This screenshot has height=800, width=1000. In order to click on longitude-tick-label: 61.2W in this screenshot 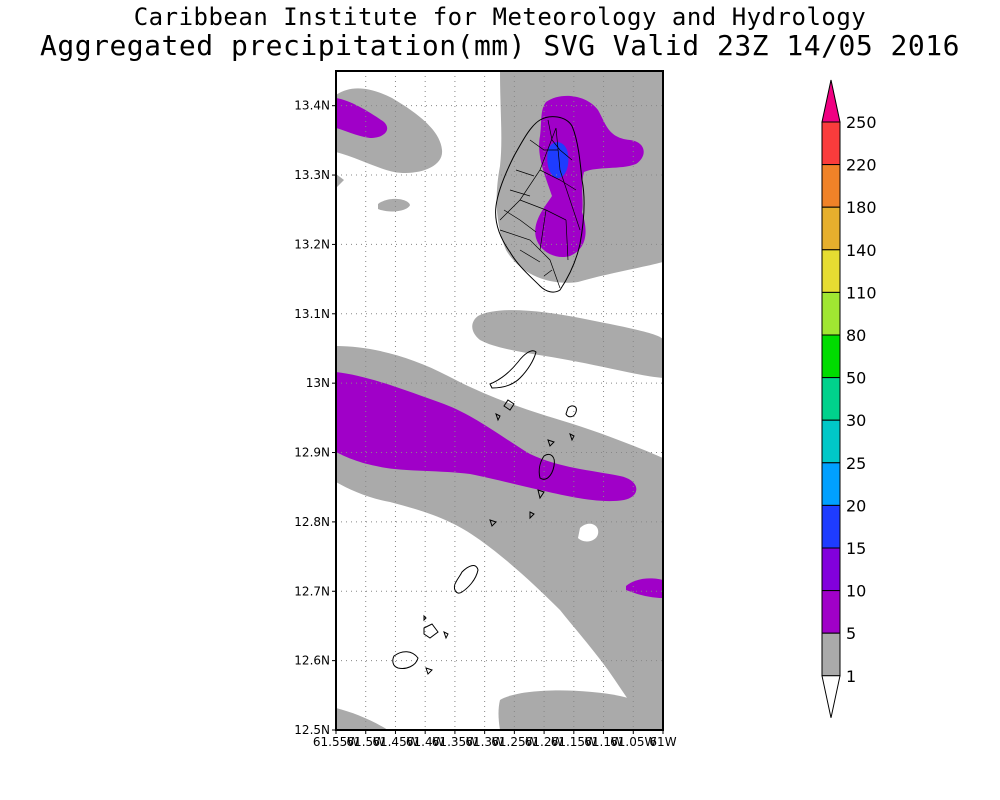, I will do `click(544, 742)`.